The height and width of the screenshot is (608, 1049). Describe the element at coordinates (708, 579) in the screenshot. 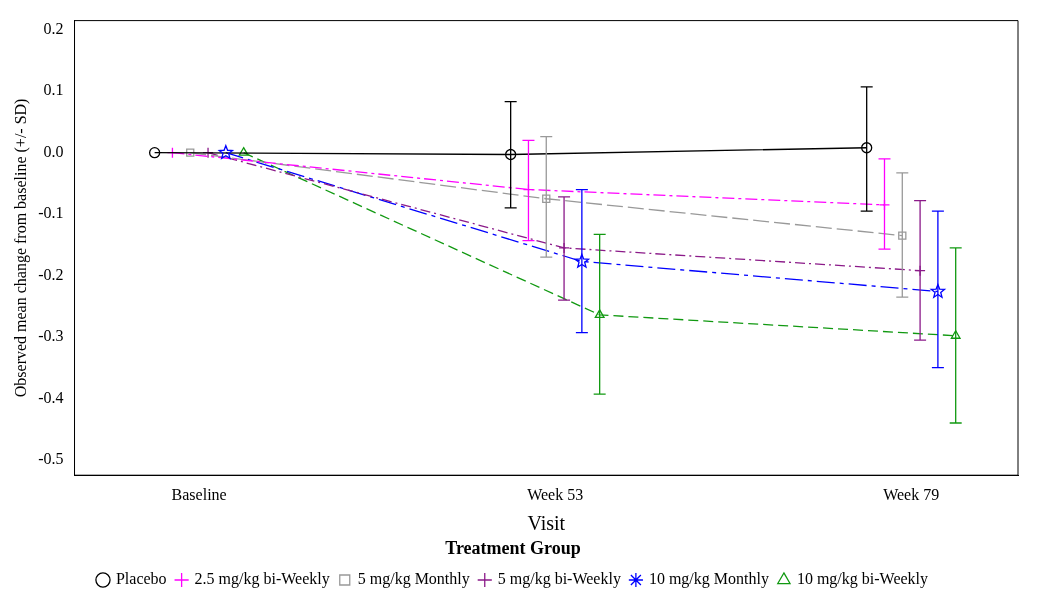

I see `legend-label: 10 mg/kg Monthly` at that location.